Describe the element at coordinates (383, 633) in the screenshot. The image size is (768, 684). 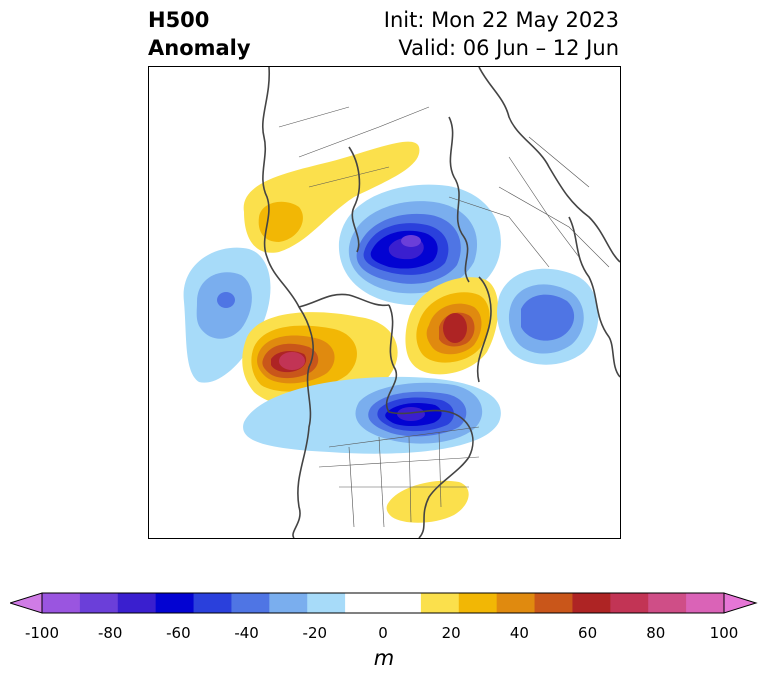
I see `colorbar-tick-label: 0` at that location.